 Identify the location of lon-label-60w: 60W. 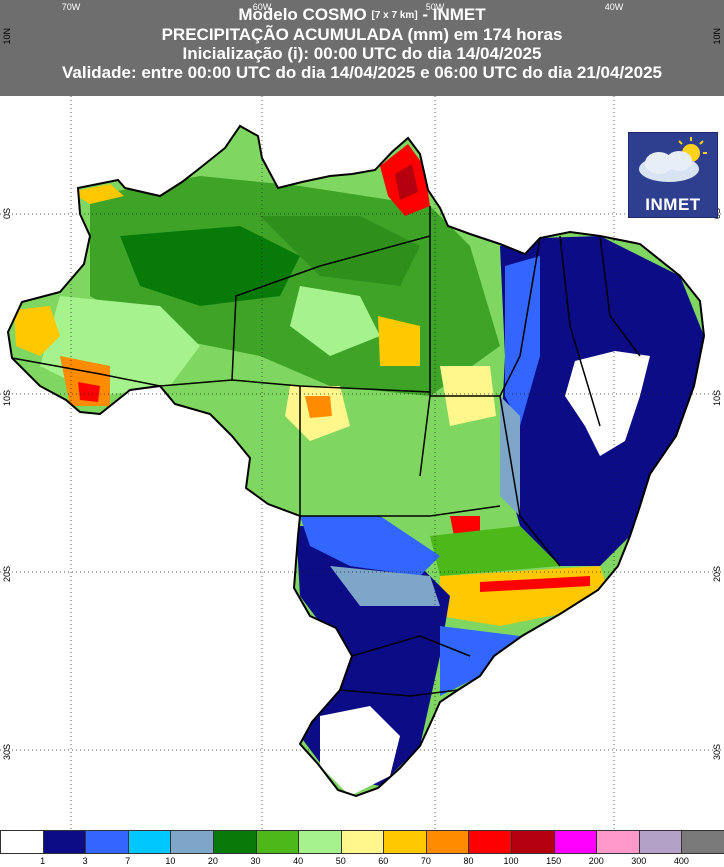
(262, 7).